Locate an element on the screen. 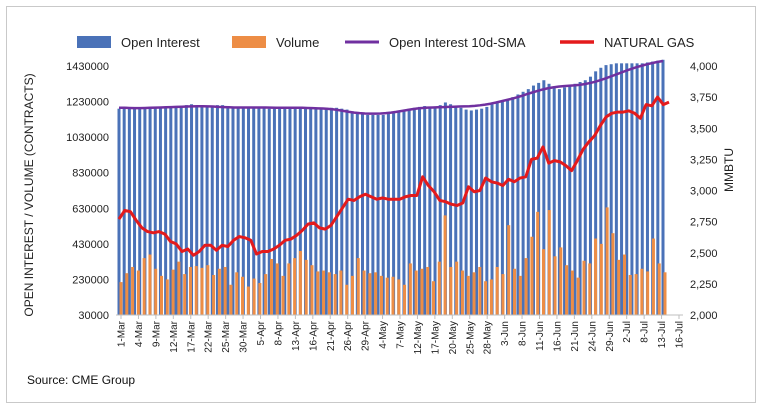 The height and width of the screenshot is (411, 764). x-tick-label: 21-Jun is located at coordinates (575, 336).